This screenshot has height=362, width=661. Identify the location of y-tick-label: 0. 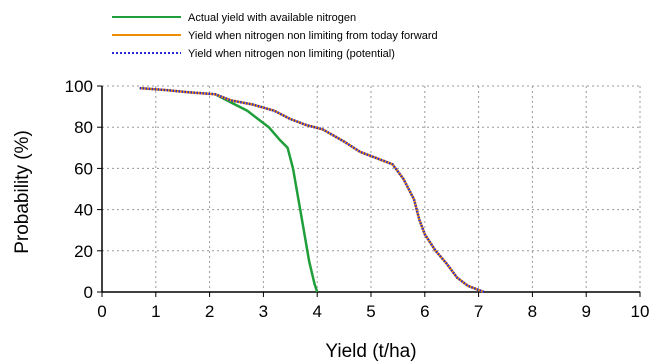
(88, 292).